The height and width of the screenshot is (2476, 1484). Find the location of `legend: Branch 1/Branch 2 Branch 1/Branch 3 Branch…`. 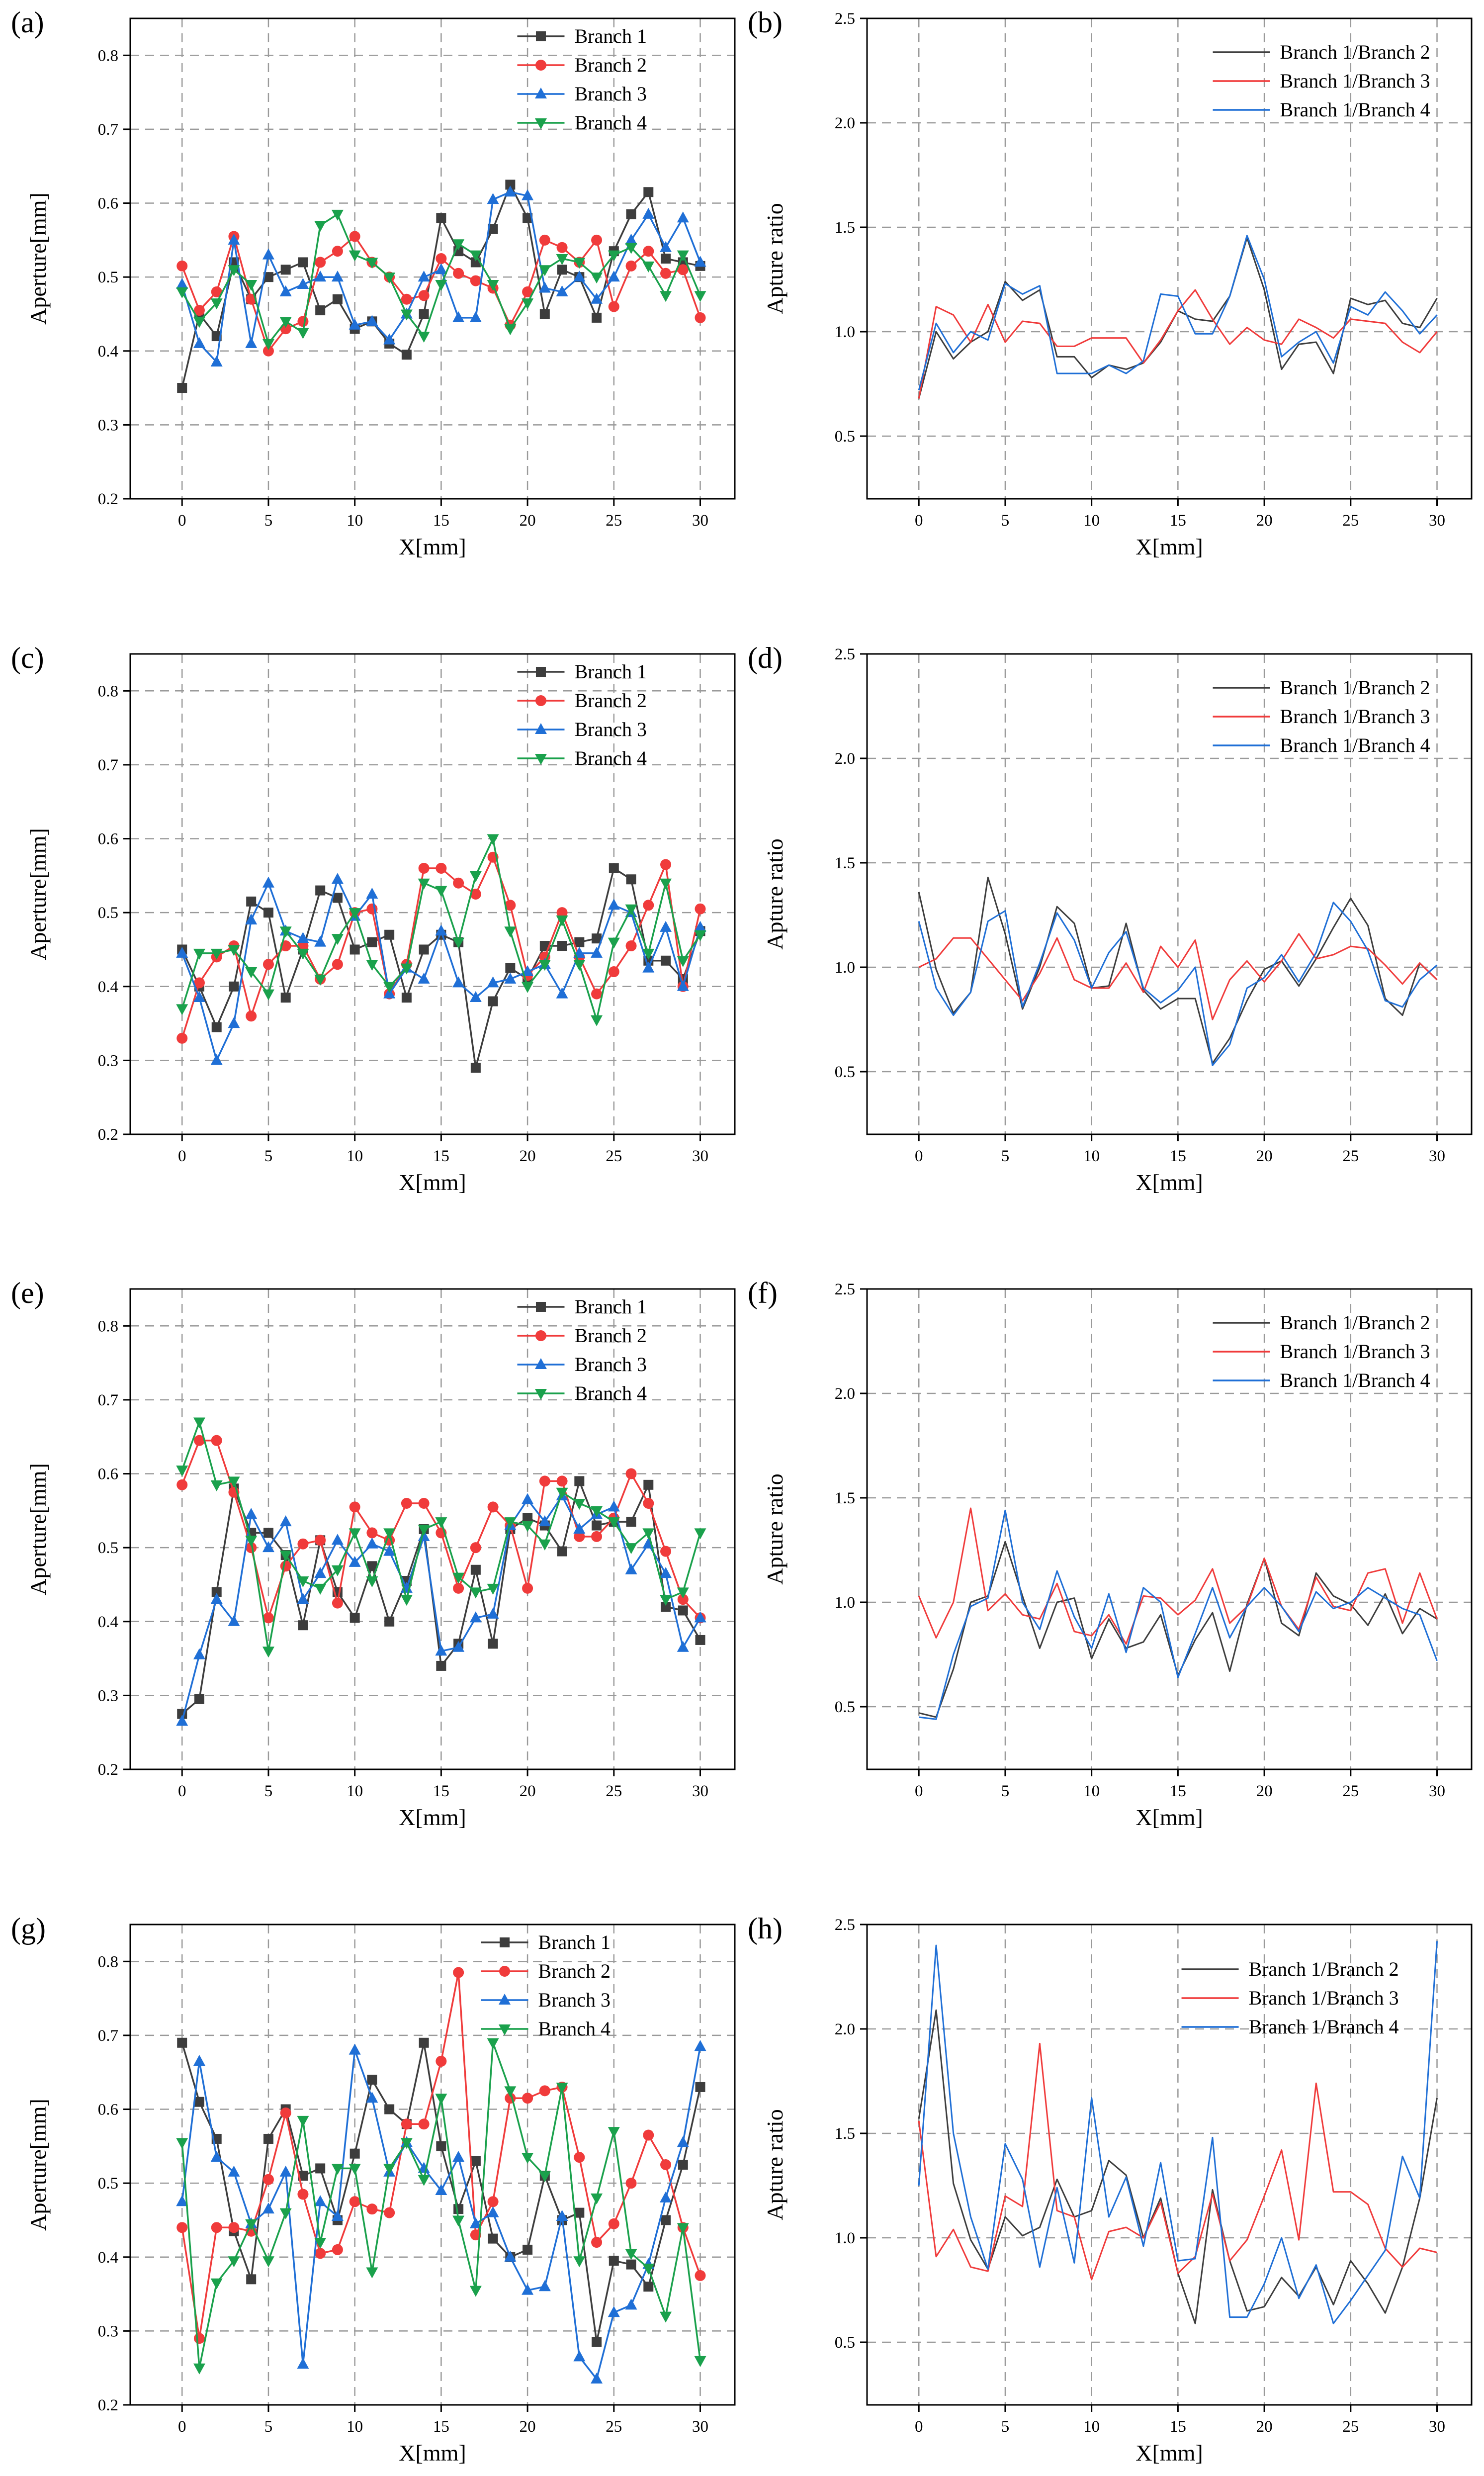

legend: Branch 1/Branch 2 Branch 1/Branch 3 Branch… is located at coordinates (1290, 1998).